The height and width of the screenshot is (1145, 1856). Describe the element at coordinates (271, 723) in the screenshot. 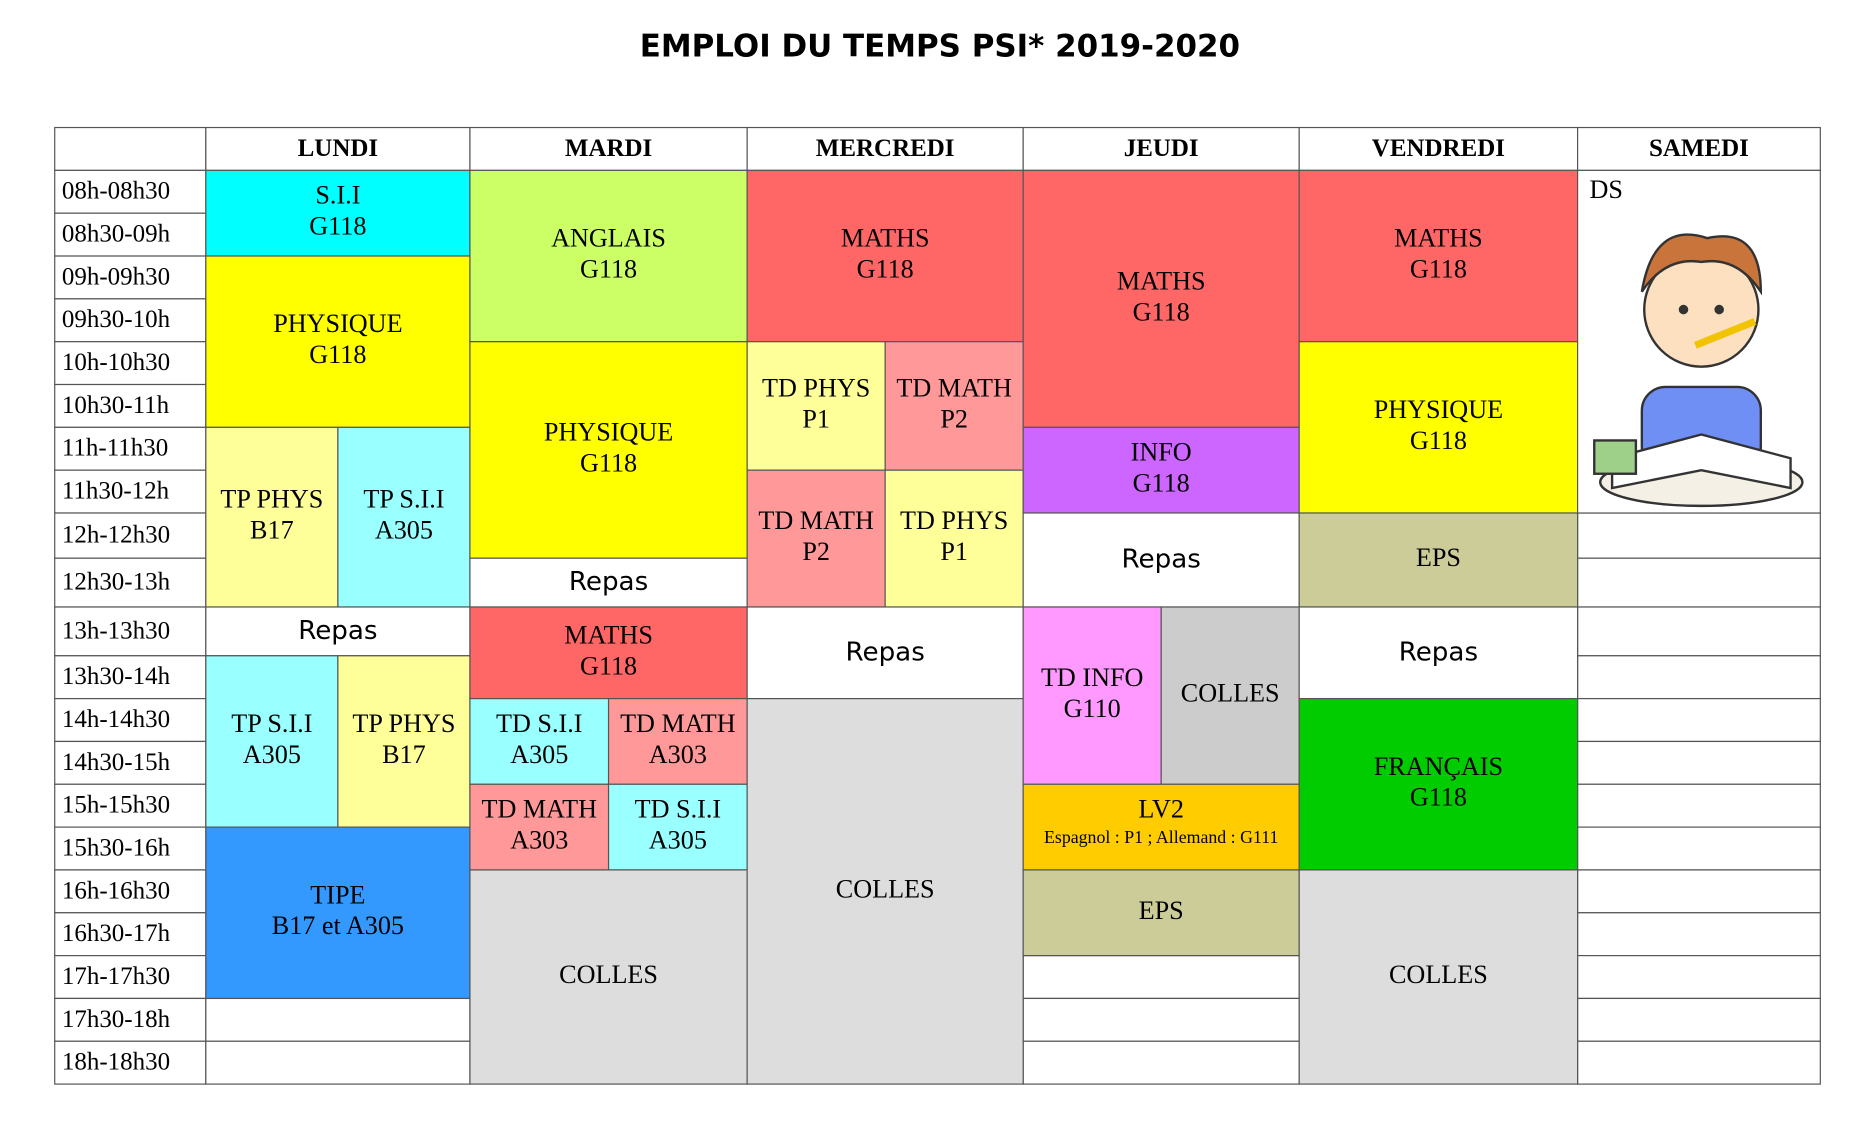

I see `course-label: TP S.I.I` at that location.